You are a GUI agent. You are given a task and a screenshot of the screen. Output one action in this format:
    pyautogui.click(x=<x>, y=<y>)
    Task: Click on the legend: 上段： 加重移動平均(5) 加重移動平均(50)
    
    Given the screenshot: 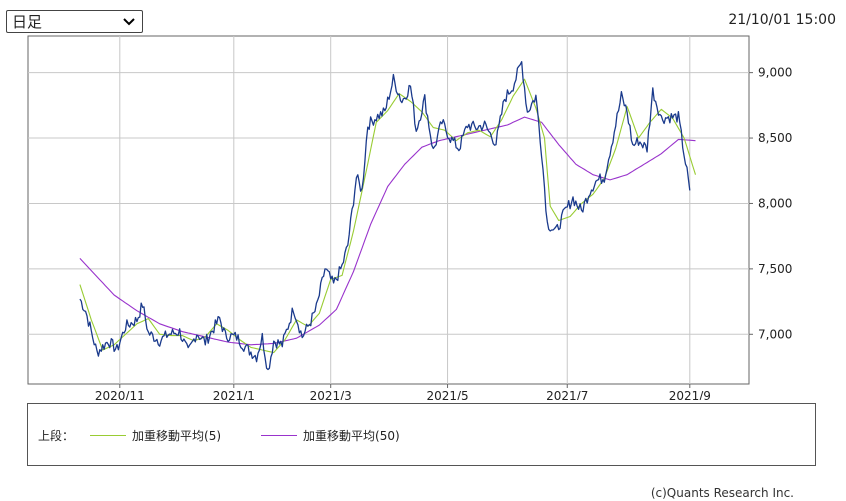 What is the action you would take?
    pyautogui.click(x=421, y=434)
    